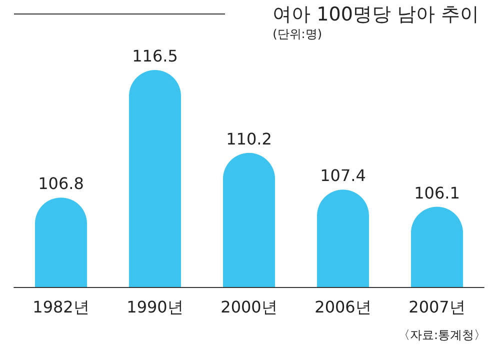 The width and height of the screenshot is (498, 345). What do you see at coordinates (61, 184) in the screenshot?
I see `data-label: 106.8` at bounding box center [61, 184].